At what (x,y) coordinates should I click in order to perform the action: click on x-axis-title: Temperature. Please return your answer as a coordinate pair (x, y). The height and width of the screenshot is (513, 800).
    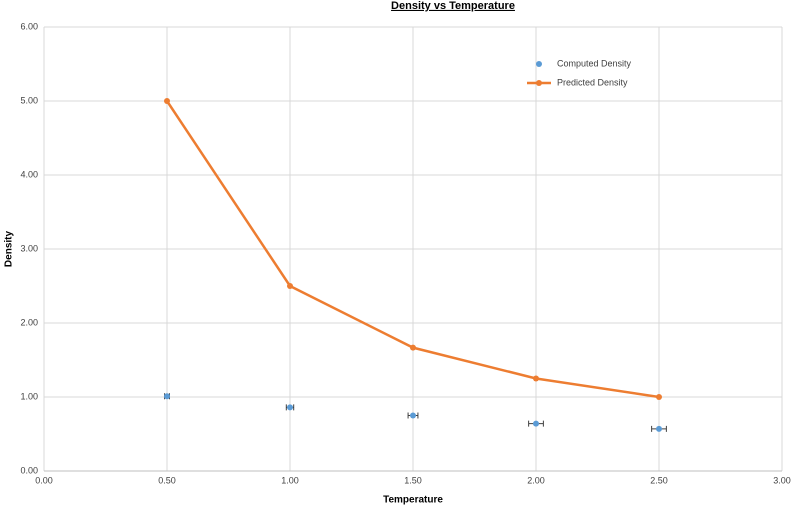
    Looking at the image, I should click on (413, 500).